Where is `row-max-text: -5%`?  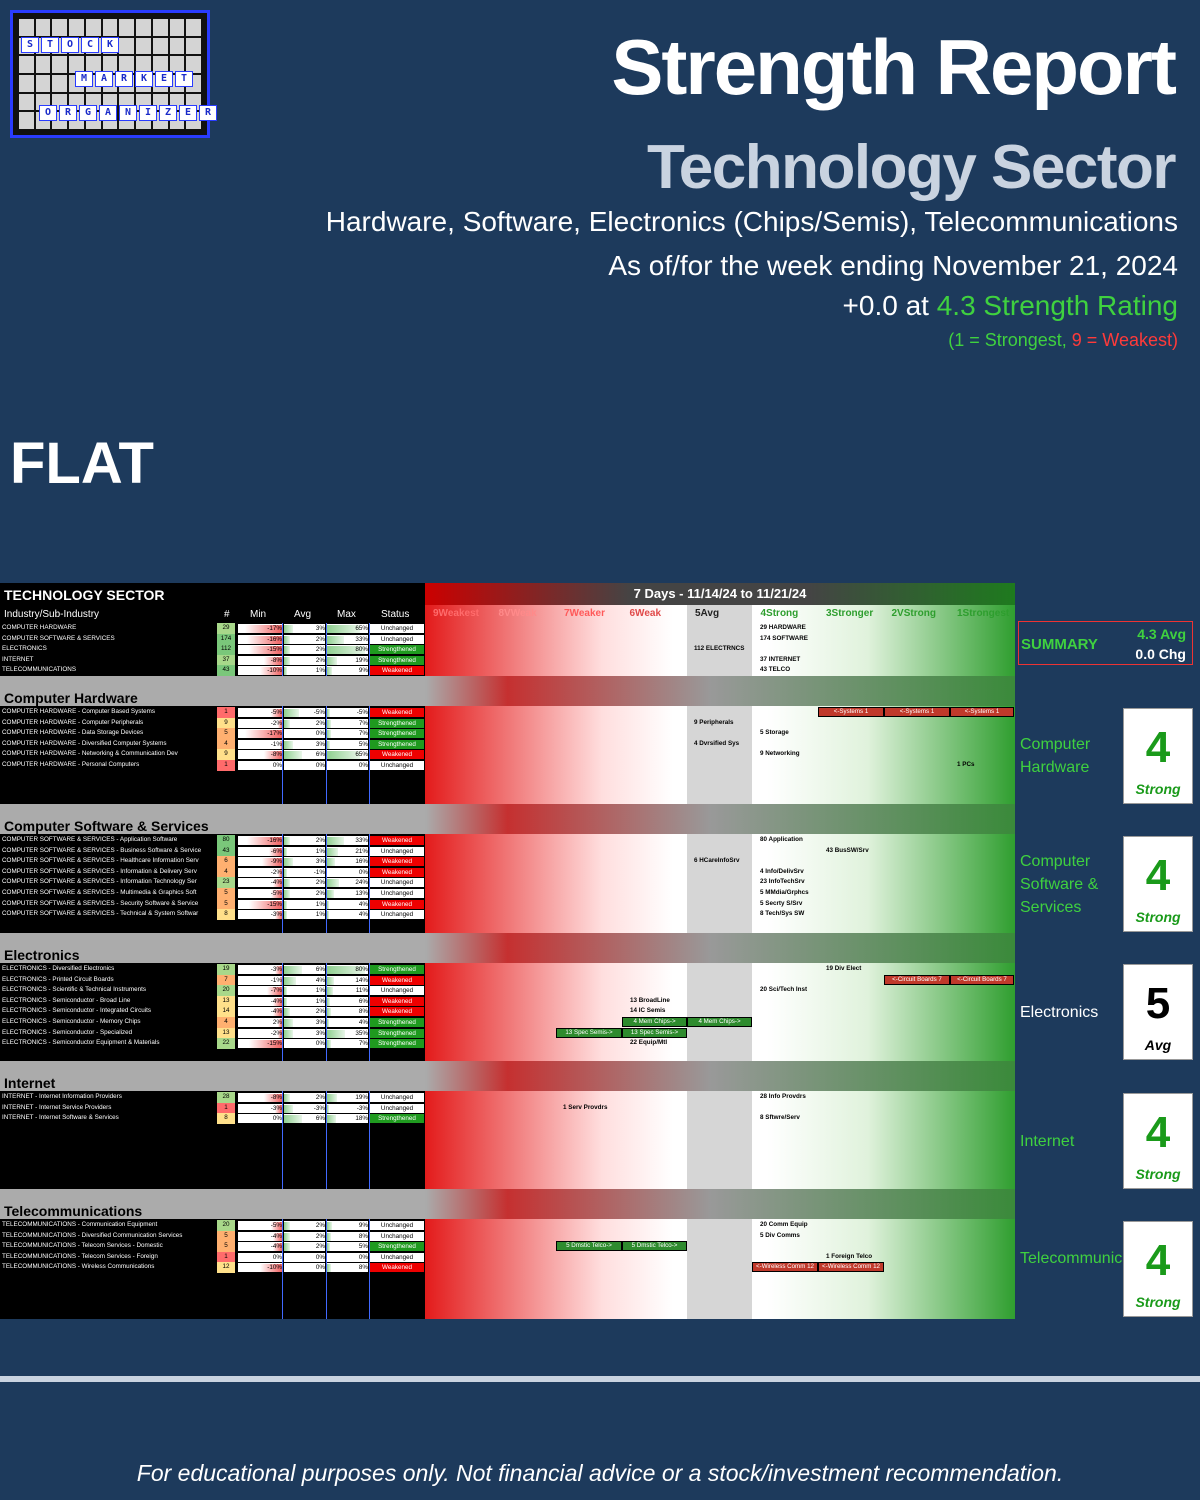 row-max-text: -5% is located at coordinates (362, 712).